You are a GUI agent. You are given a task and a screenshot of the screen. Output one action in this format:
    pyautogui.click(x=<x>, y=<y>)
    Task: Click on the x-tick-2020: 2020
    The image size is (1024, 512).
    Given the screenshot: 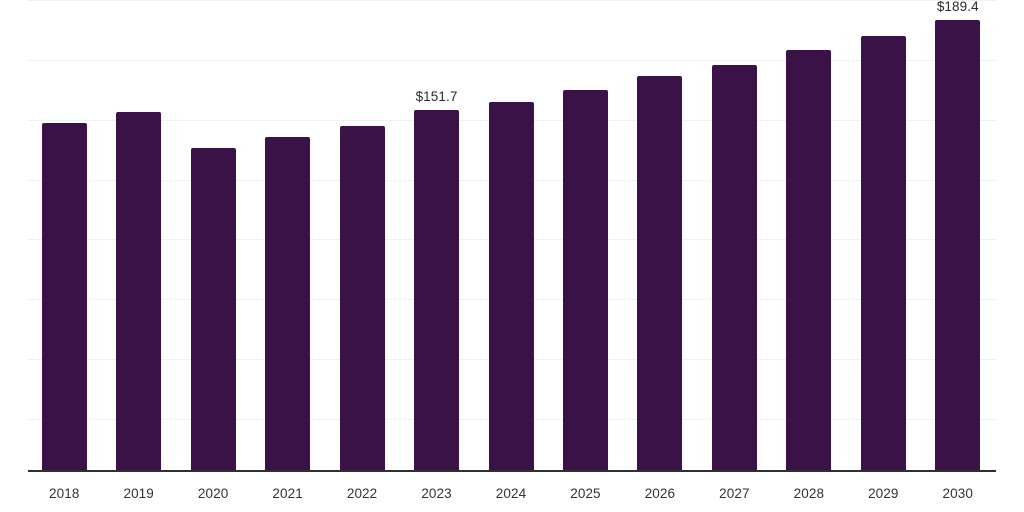 What is the action you would take?
    pyautogui.click(x=213, y=493)
    